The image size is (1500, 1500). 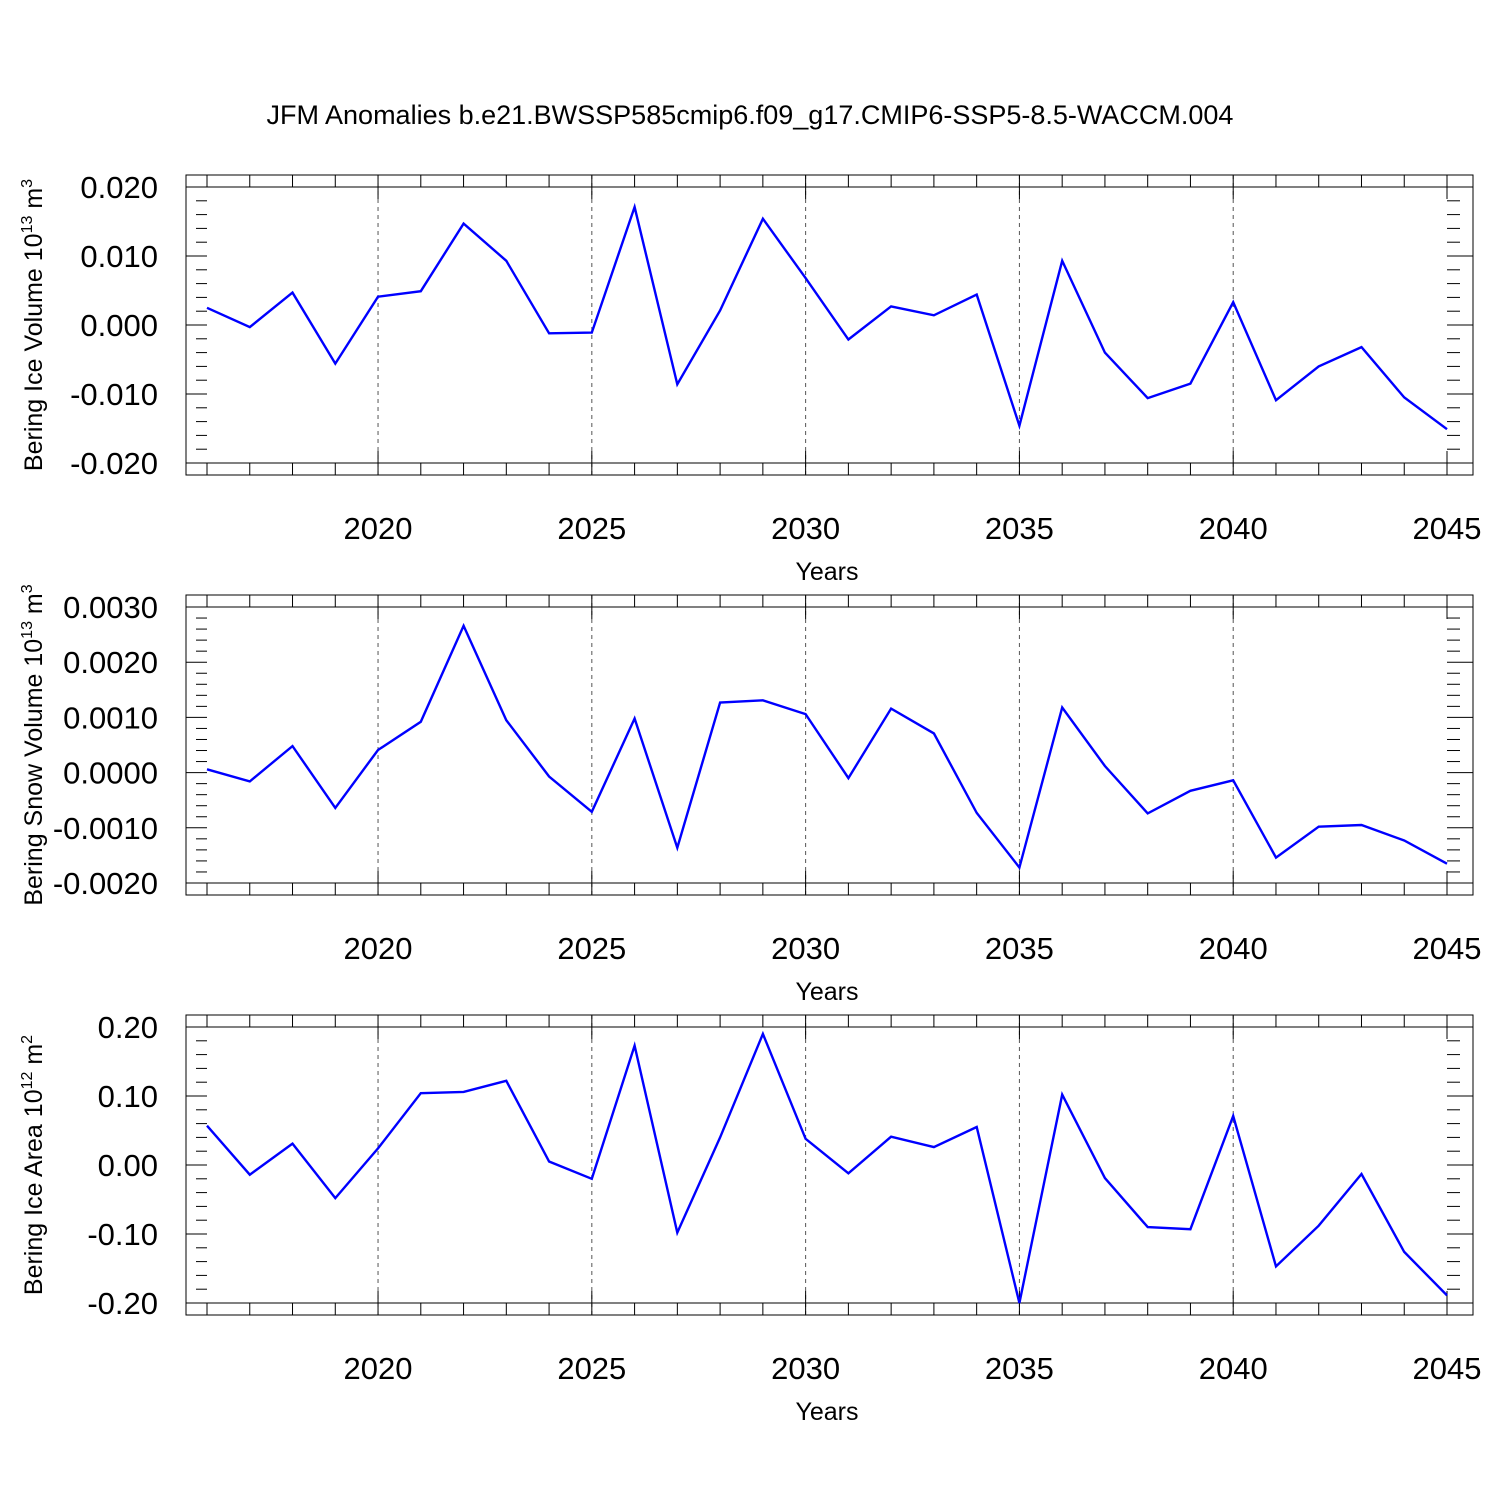 I want to click on y-axis-label-text: Bering Snow Volume 10, so click(x=34, y=772).